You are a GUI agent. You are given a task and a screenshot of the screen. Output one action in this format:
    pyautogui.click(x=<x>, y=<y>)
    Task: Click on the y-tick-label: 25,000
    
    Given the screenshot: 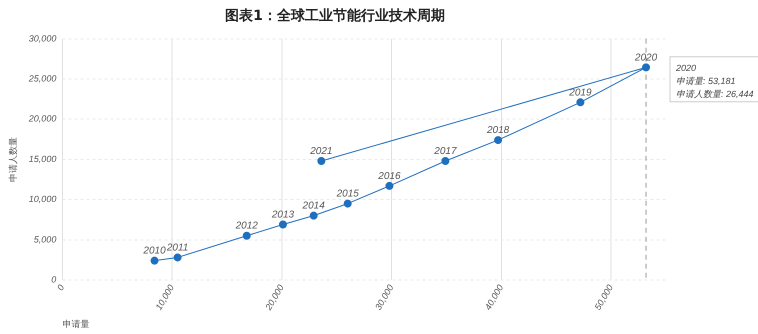 What is the action you would take?
    pyautogui.click(x=42, y=78)
    